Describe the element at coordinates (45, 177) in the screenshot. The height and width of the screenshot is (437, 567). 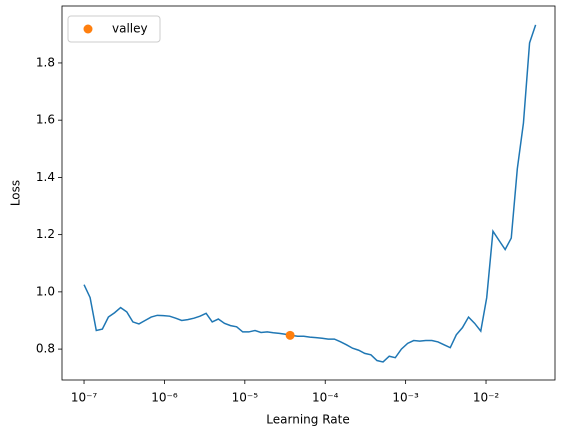
I see `y-tick-label: 1.4` at that location.